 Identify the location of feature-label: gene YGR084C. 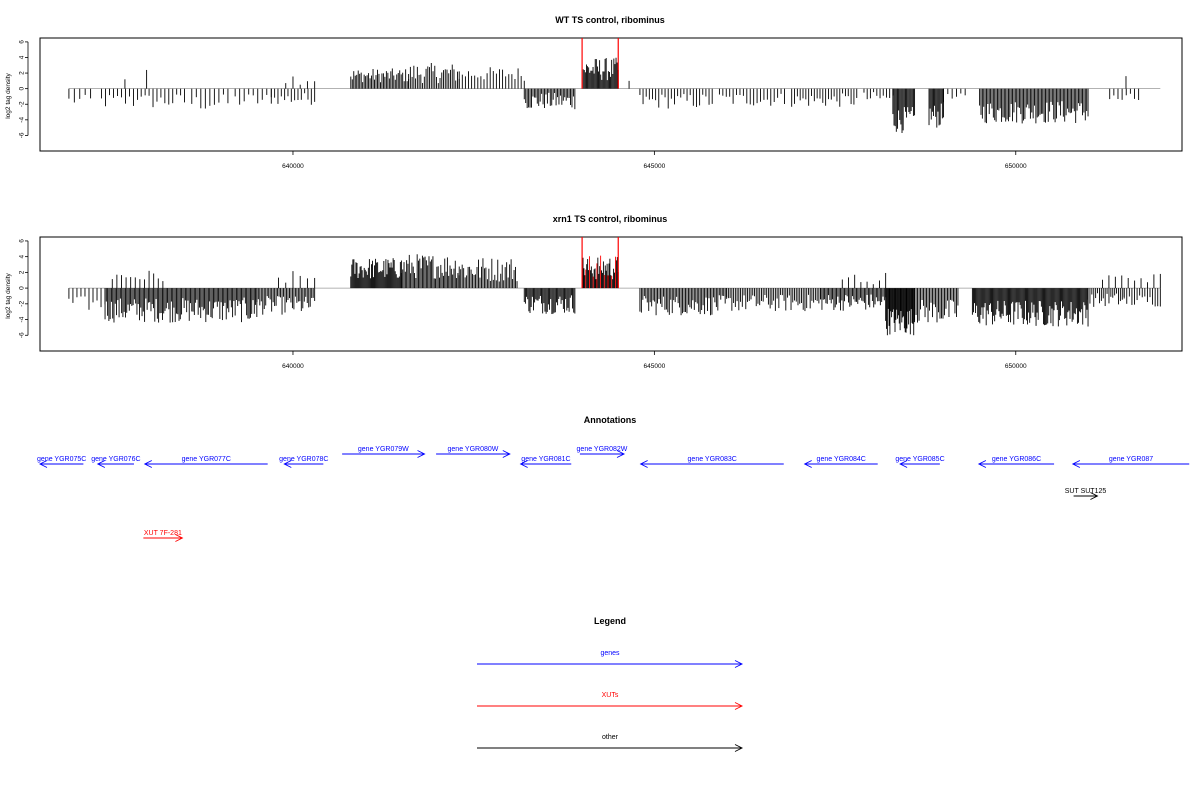
(841, 459).